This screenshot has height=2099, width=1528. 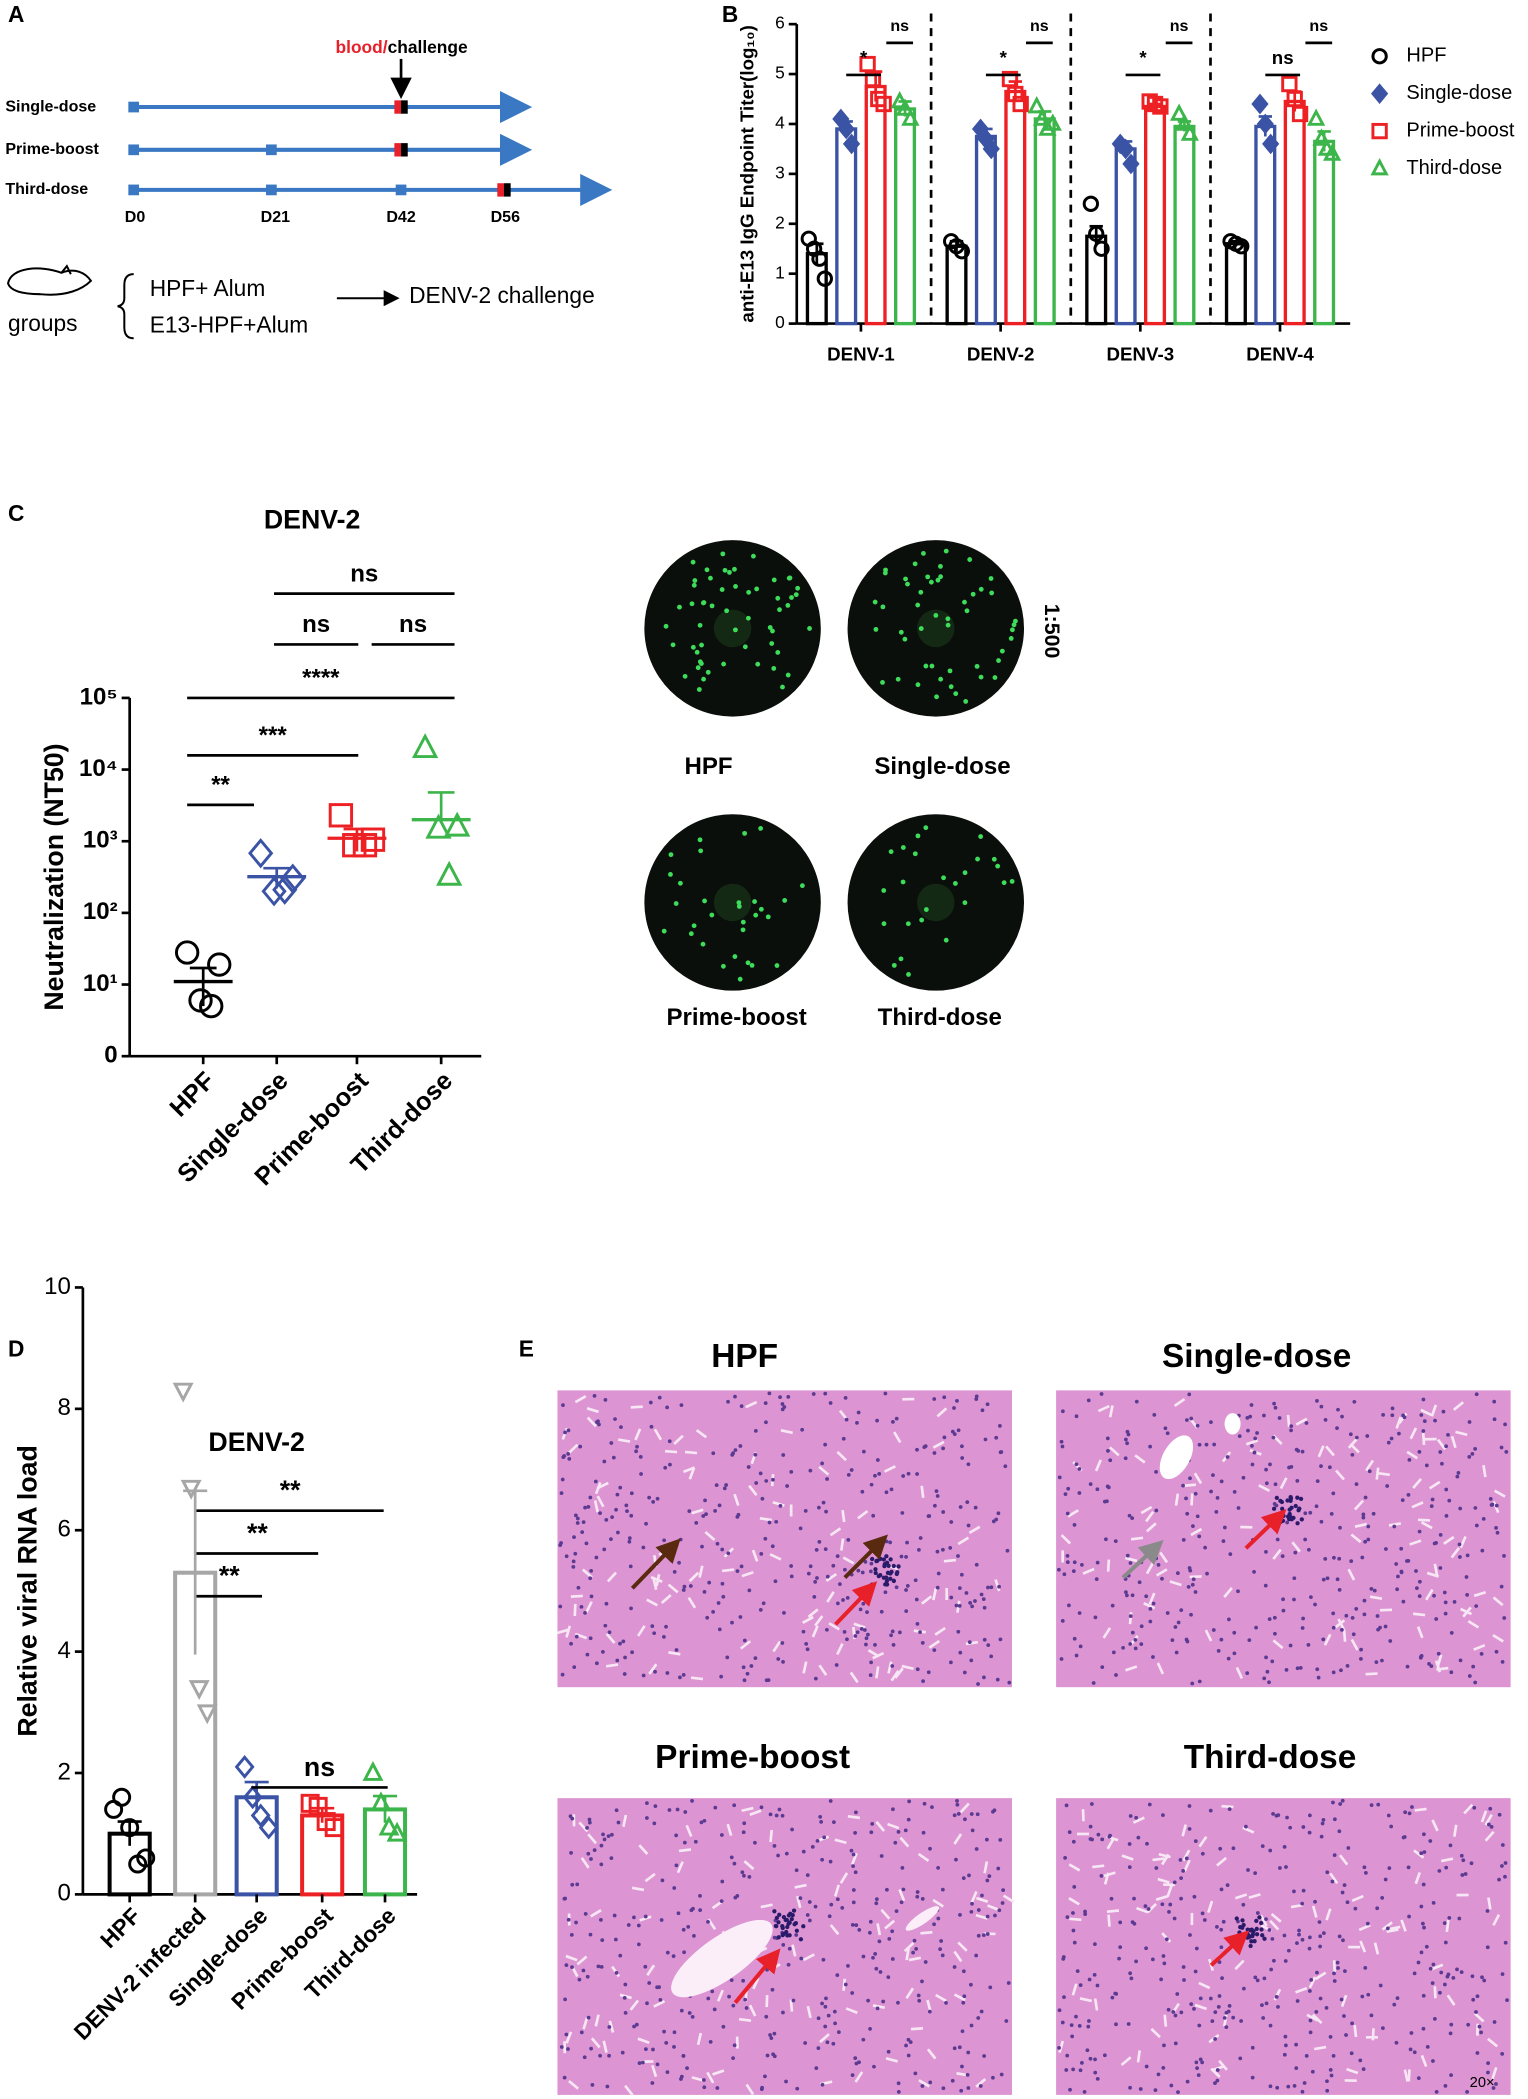 I want to click on significance-label: ****, so click(x=321, y=678).